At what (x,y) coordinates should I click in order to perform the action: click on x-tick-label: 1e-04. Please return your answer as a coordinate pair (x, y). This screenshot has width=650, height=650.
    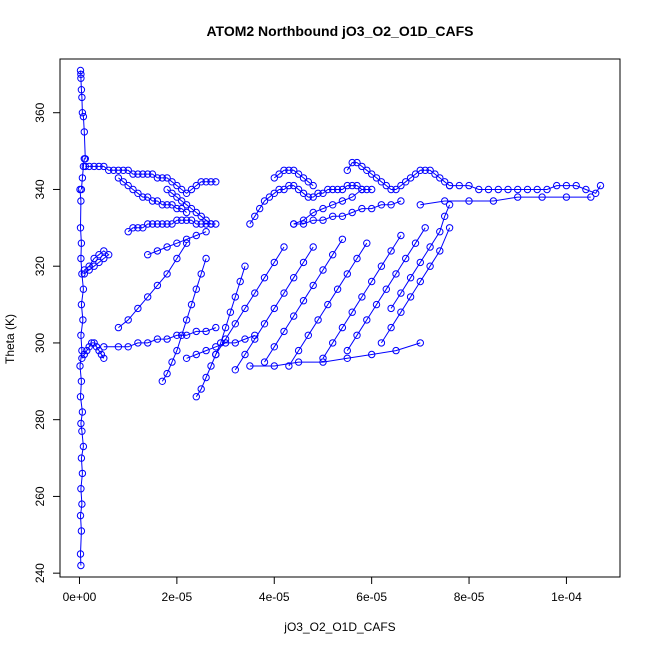
    Looking at the image, I should click on (566, 597).